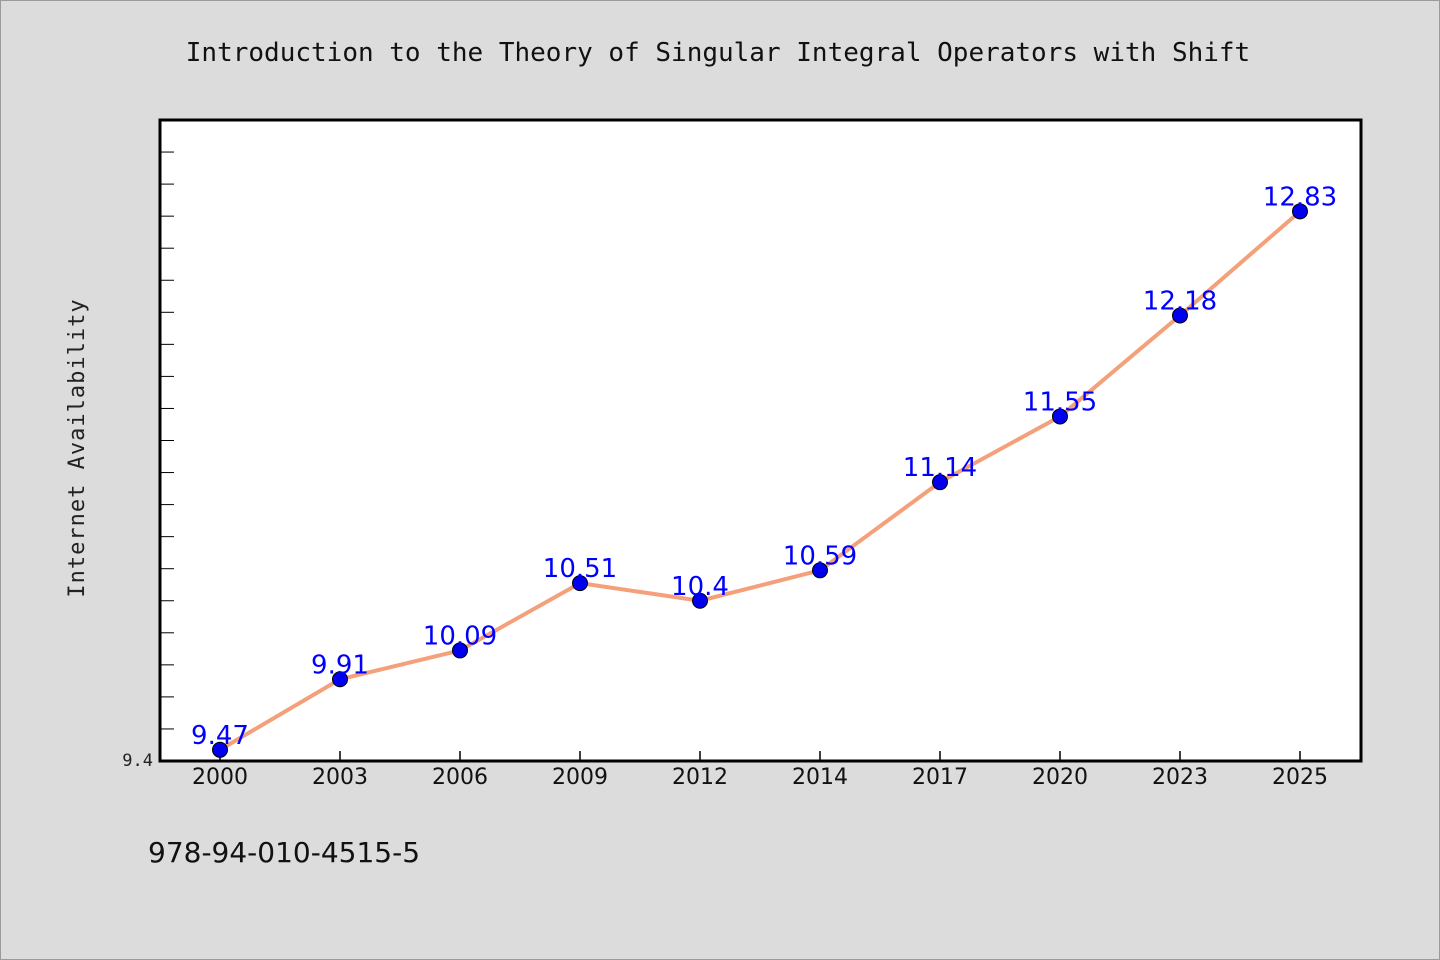 The width and height of the screenshot is (1440, 960). I want to click on x-tick-label: 2009, so click(580, 777).